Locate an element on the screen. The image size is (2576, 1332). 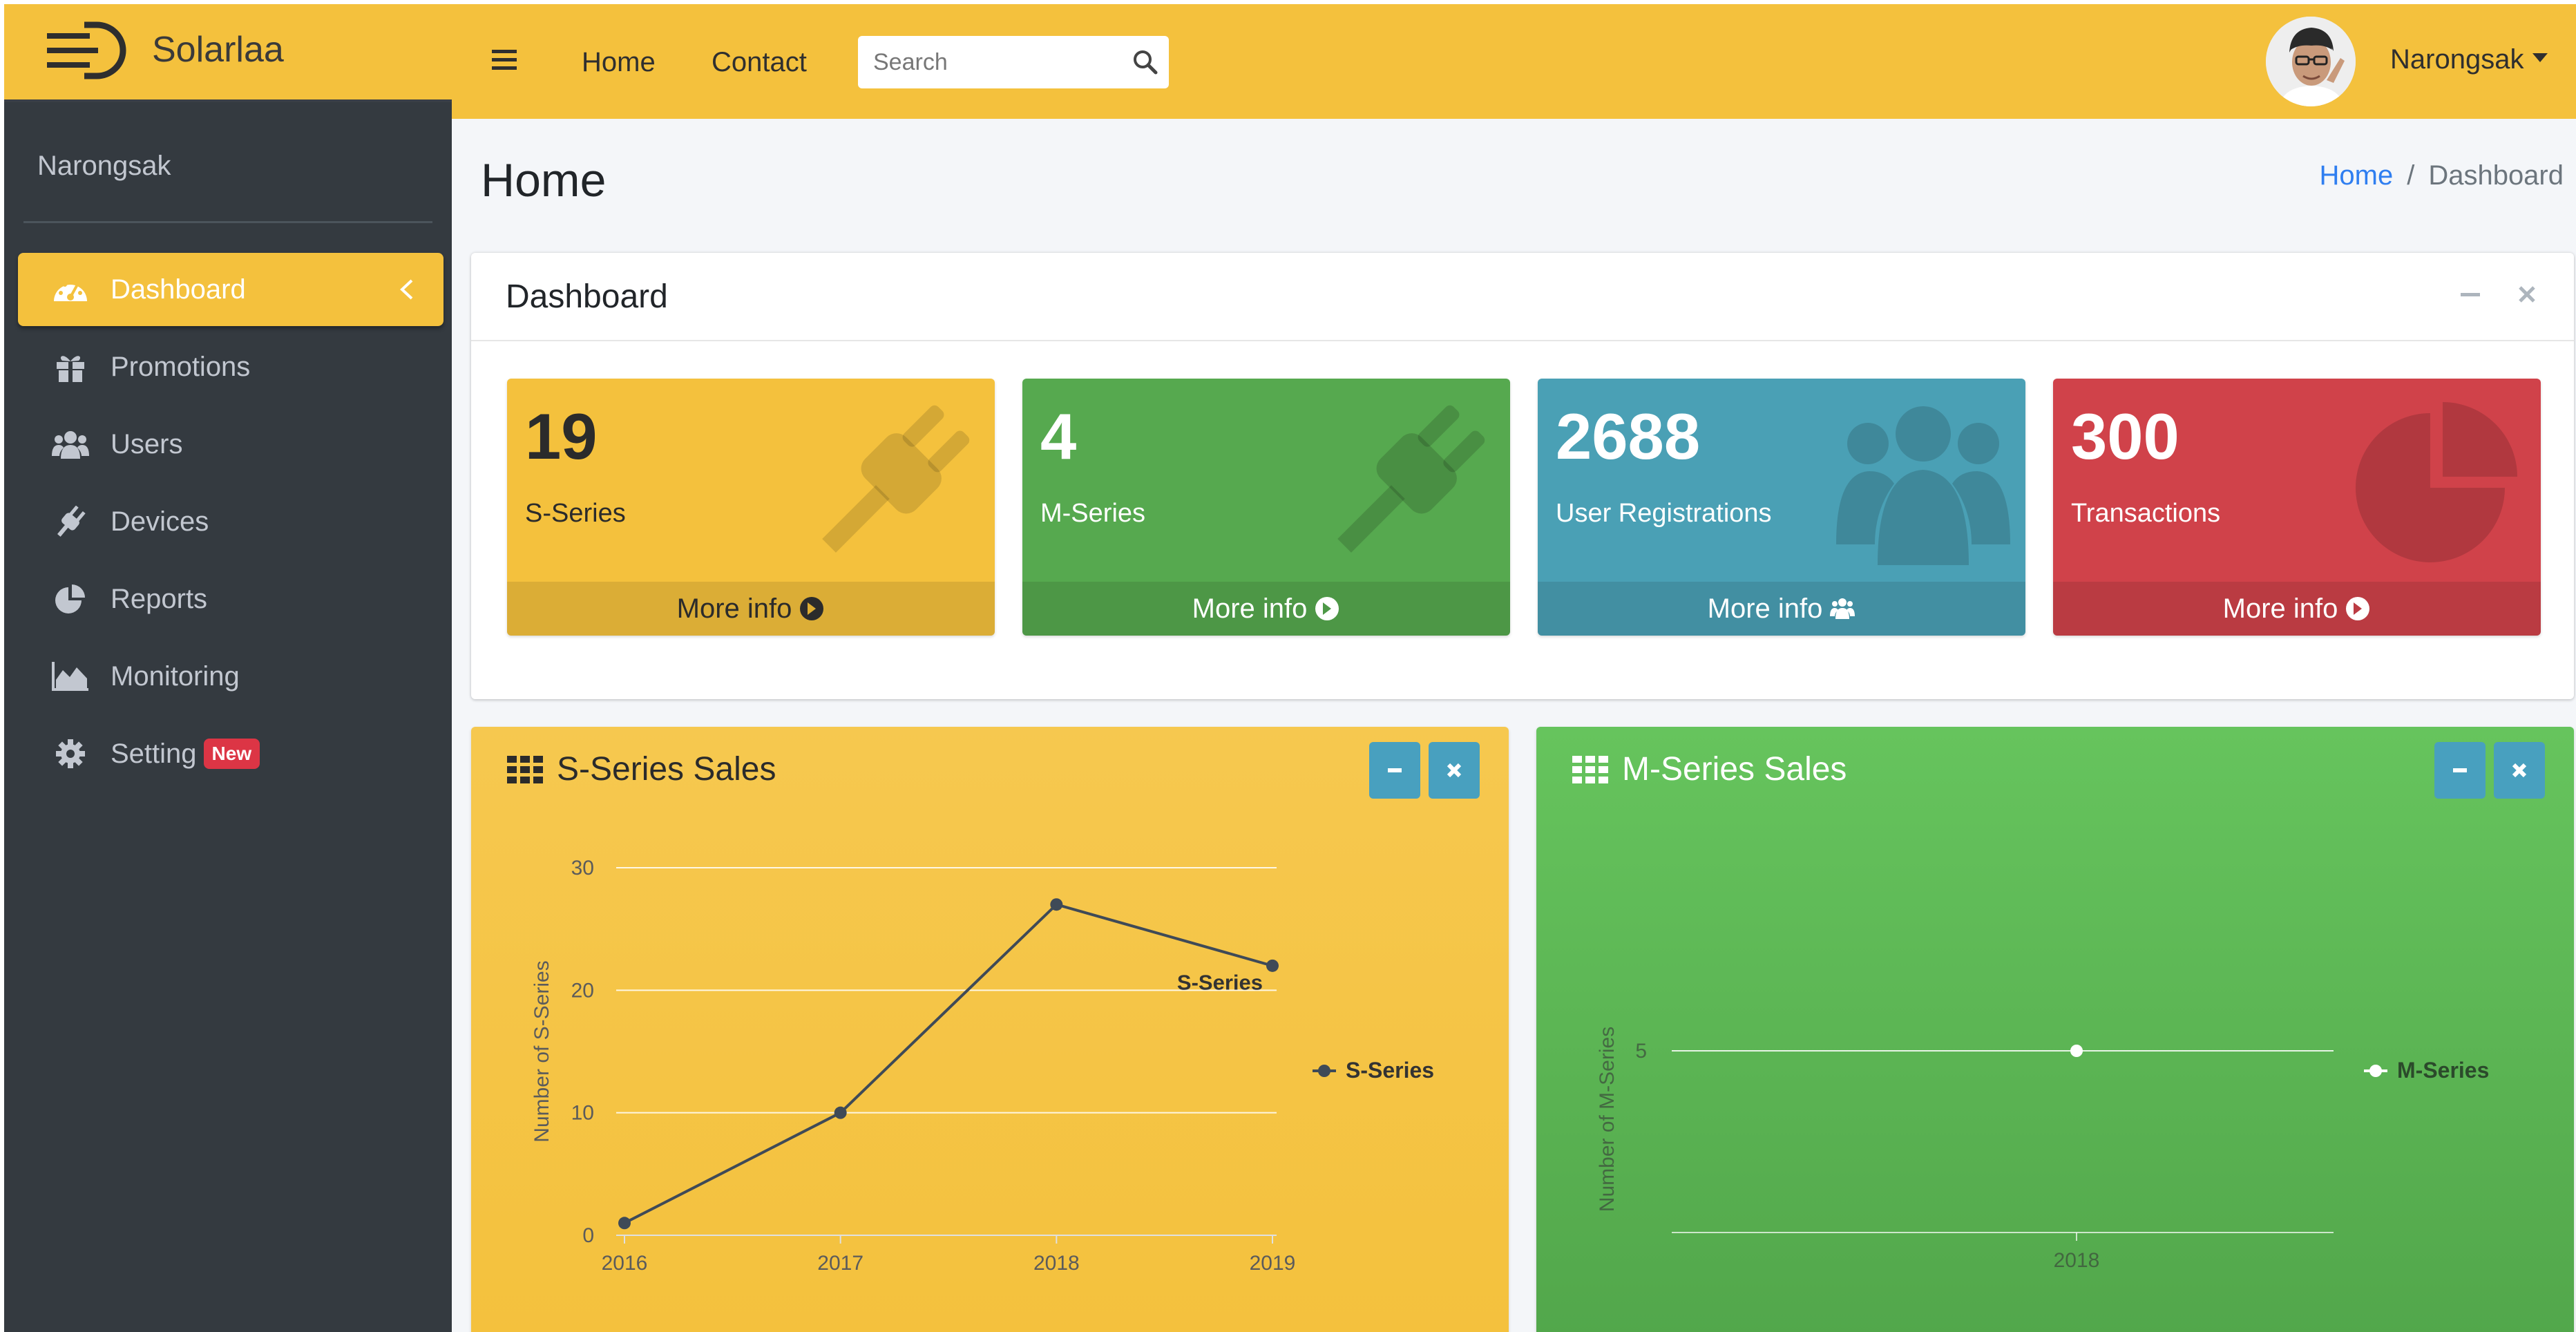
search-icon is located at coordinates (1145, 62).